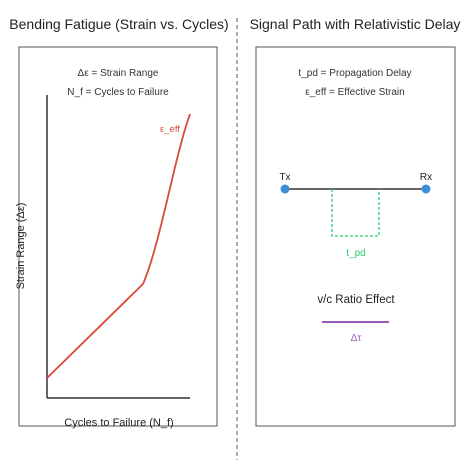 The image size is (474, 474). What do you see at coordinates (118, 92) in the screenshot?
I see `left-legend-cycles: N_f = Cycles to Failure` at bounding box center [118, 92].